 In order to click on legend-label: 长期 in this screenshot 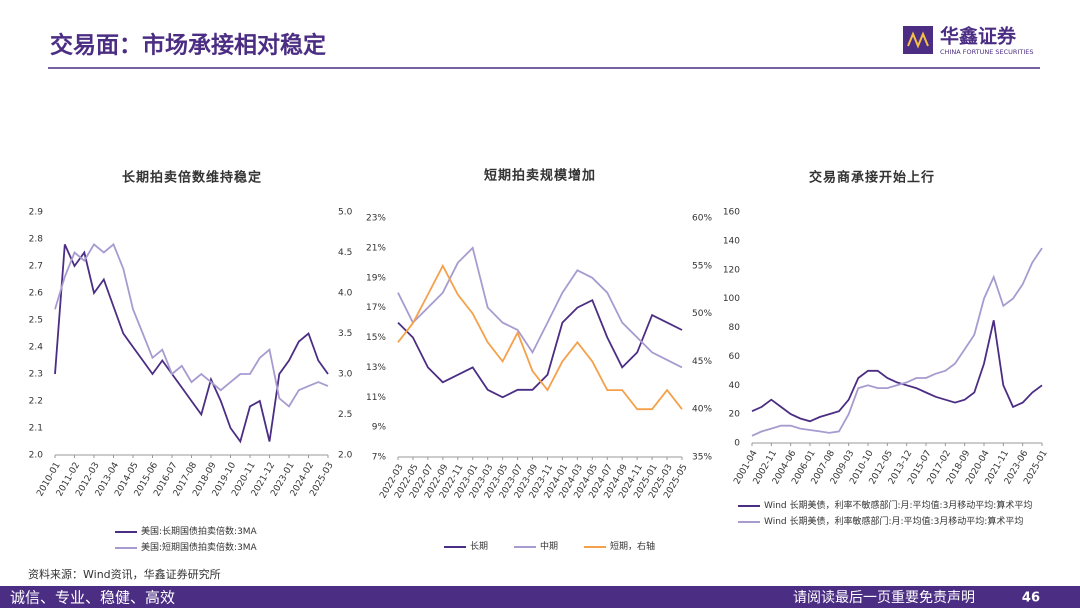, I will do `click(479, 547)`.